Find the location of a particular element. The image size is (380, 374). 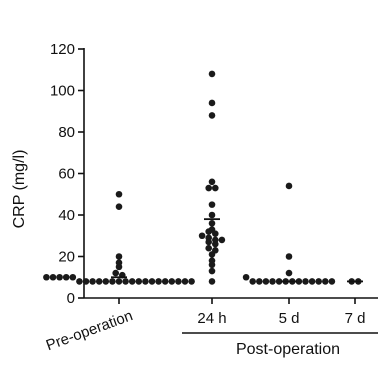

y-axis: 0 20 40 60 80 100 120 is located at coordinates (67, 174).